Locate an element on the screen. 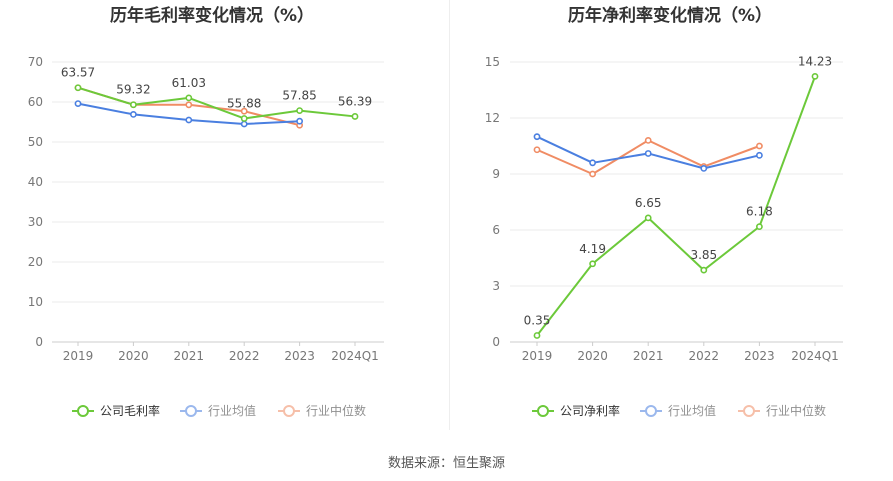 Image resolution: width=893 pixels, height=481 pixels. data-label: 61.03 is located at coordinates (189, 83).